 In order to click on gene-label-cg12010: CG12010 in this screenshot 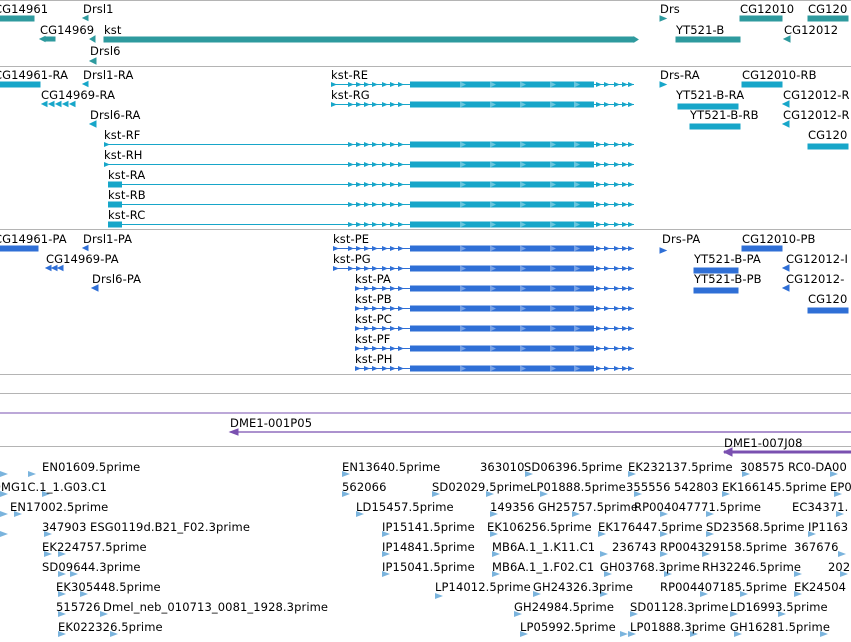, I will do `click(767, 9)`.